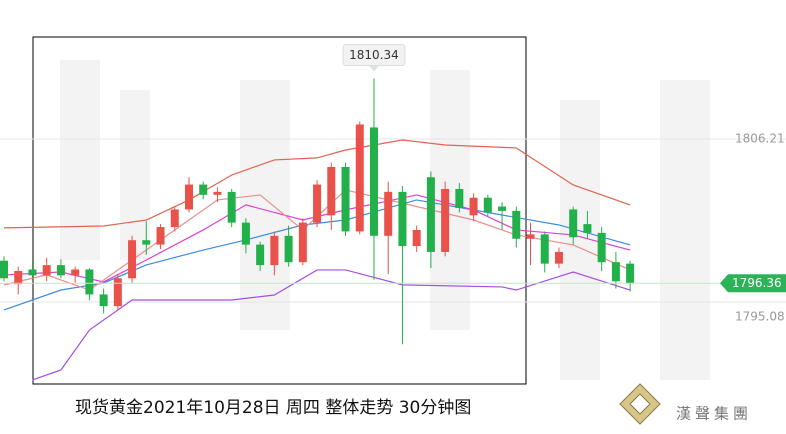 This screenshot has width=786, height=434. I want to click on brand: 漢聲集團, so click(714, 414).